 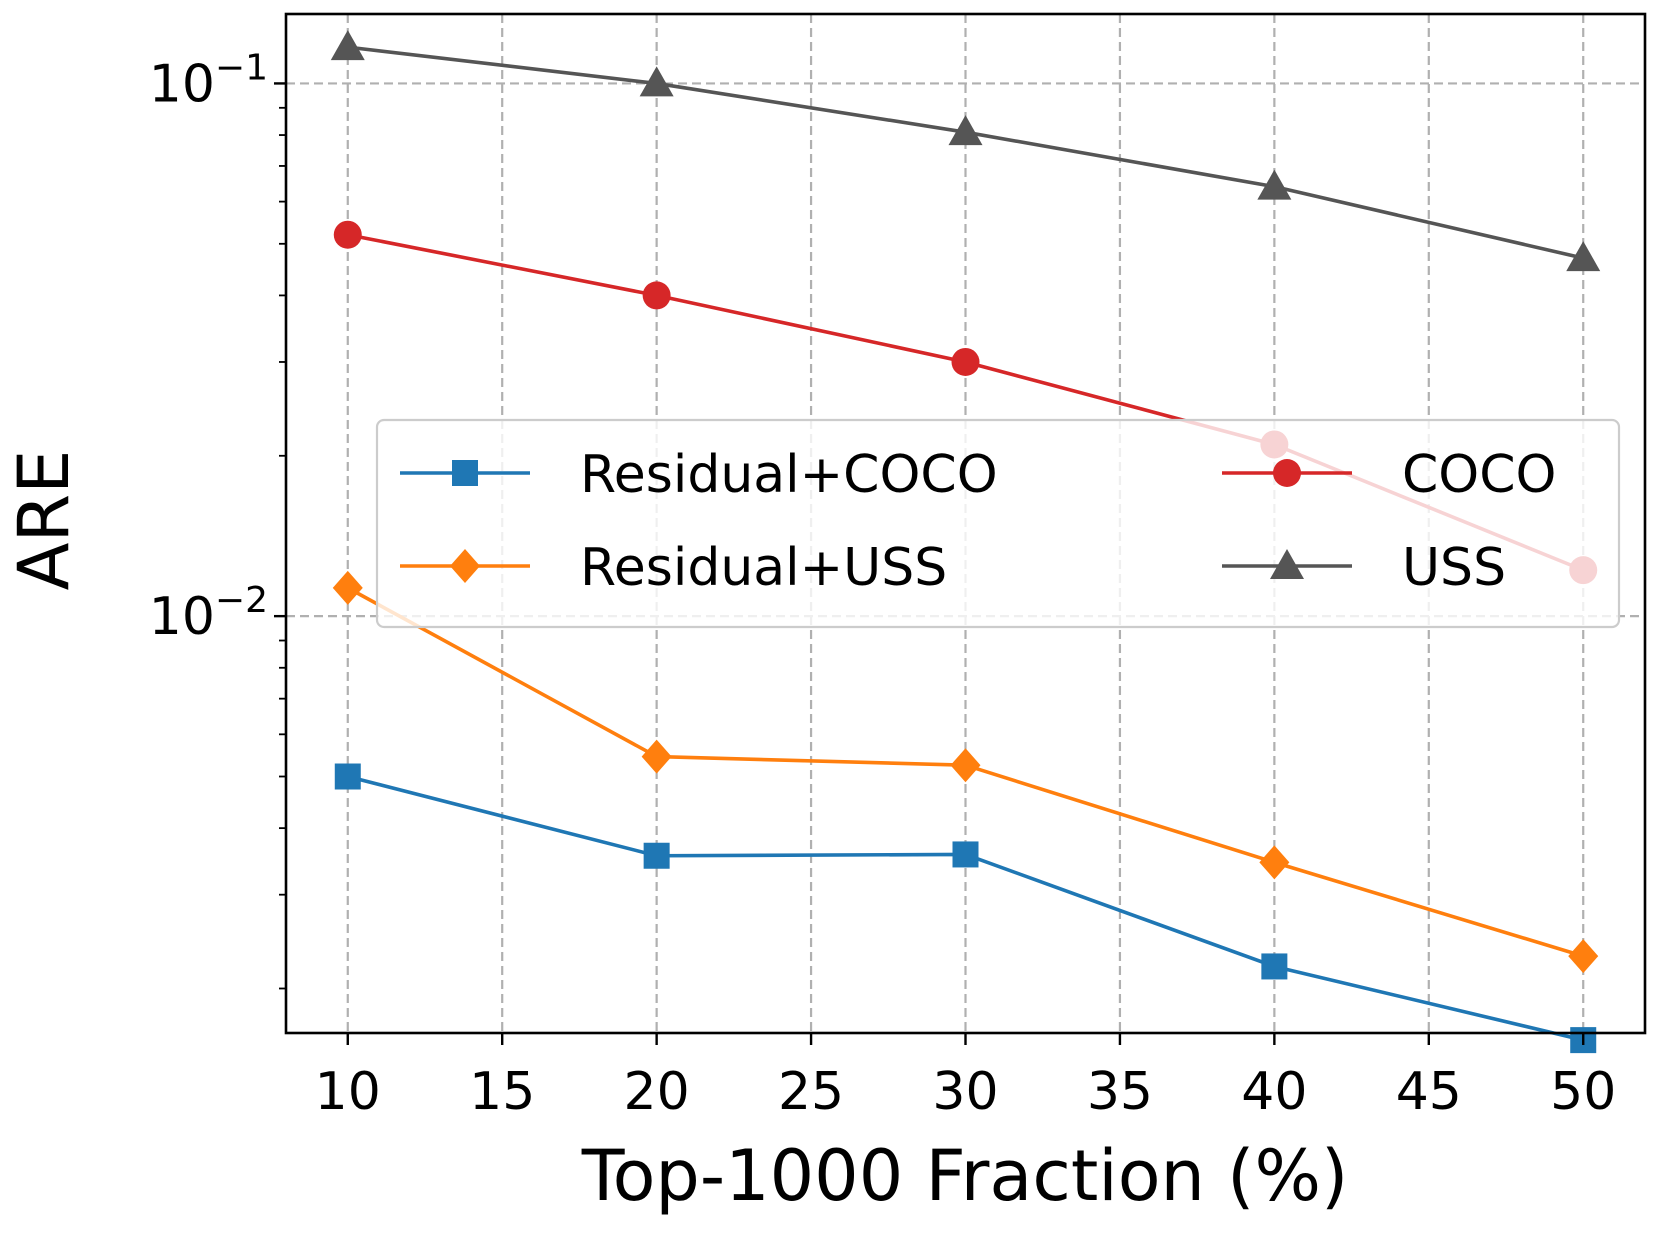 What do you see at coordinates (1120, 1092) in the screenshot?
I see `x-tick-label: 35` at bounding box center [1120, 1092].